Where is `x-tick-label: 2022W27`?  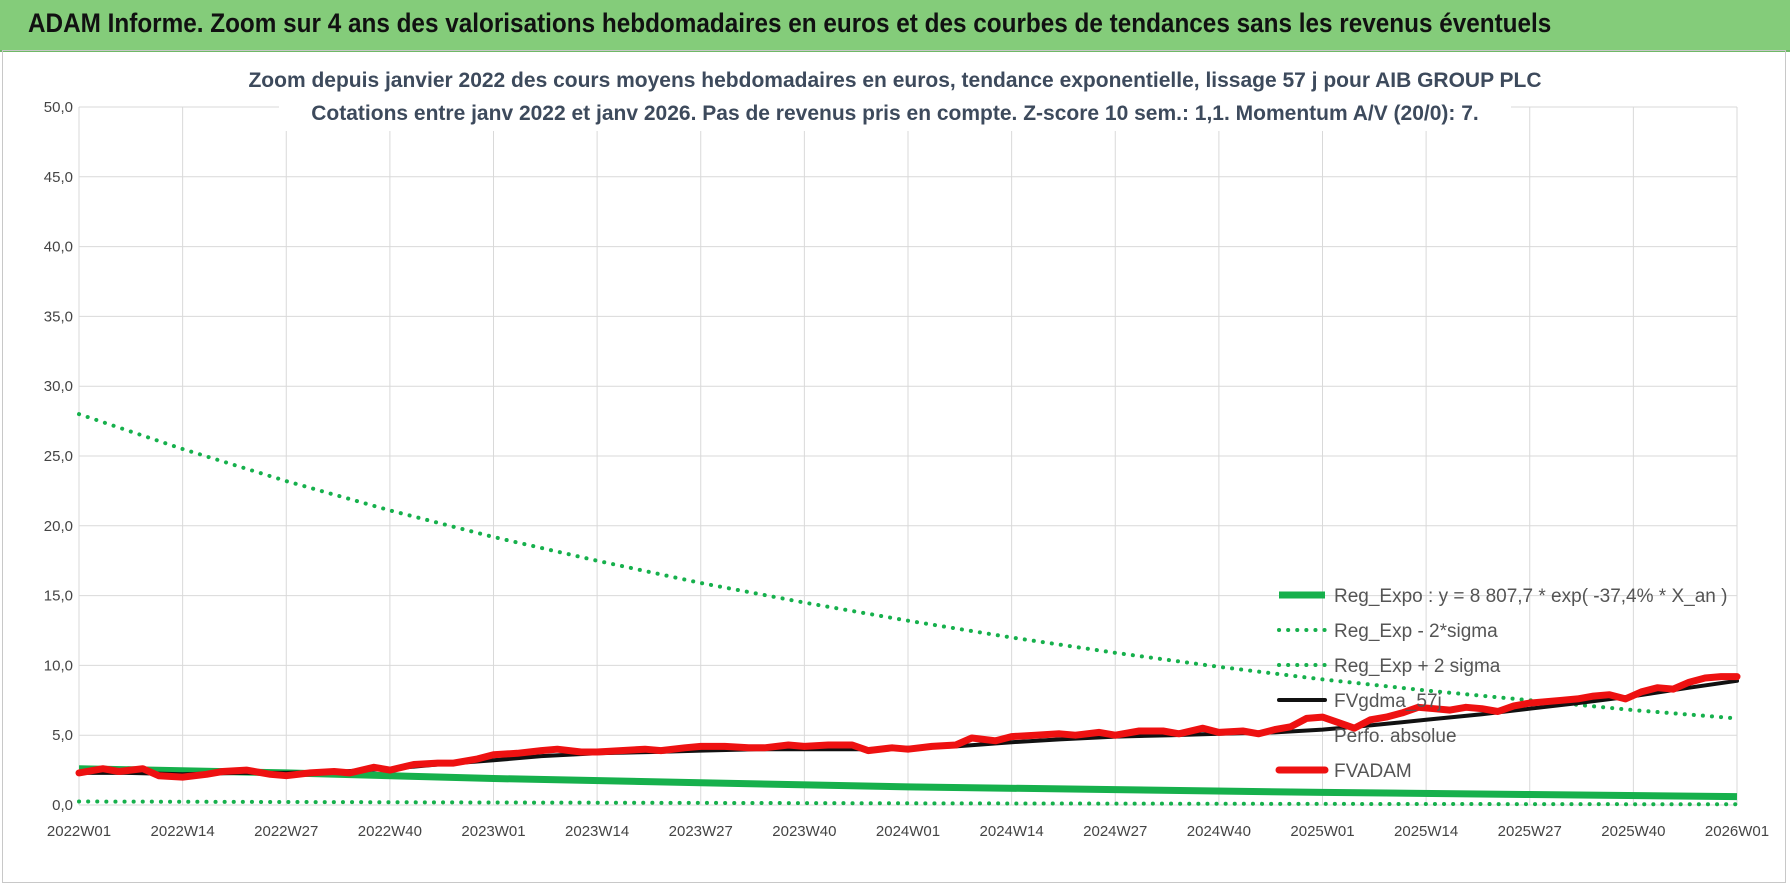 x-tick-label: 2022W27 is located at coordinates (286, 831).